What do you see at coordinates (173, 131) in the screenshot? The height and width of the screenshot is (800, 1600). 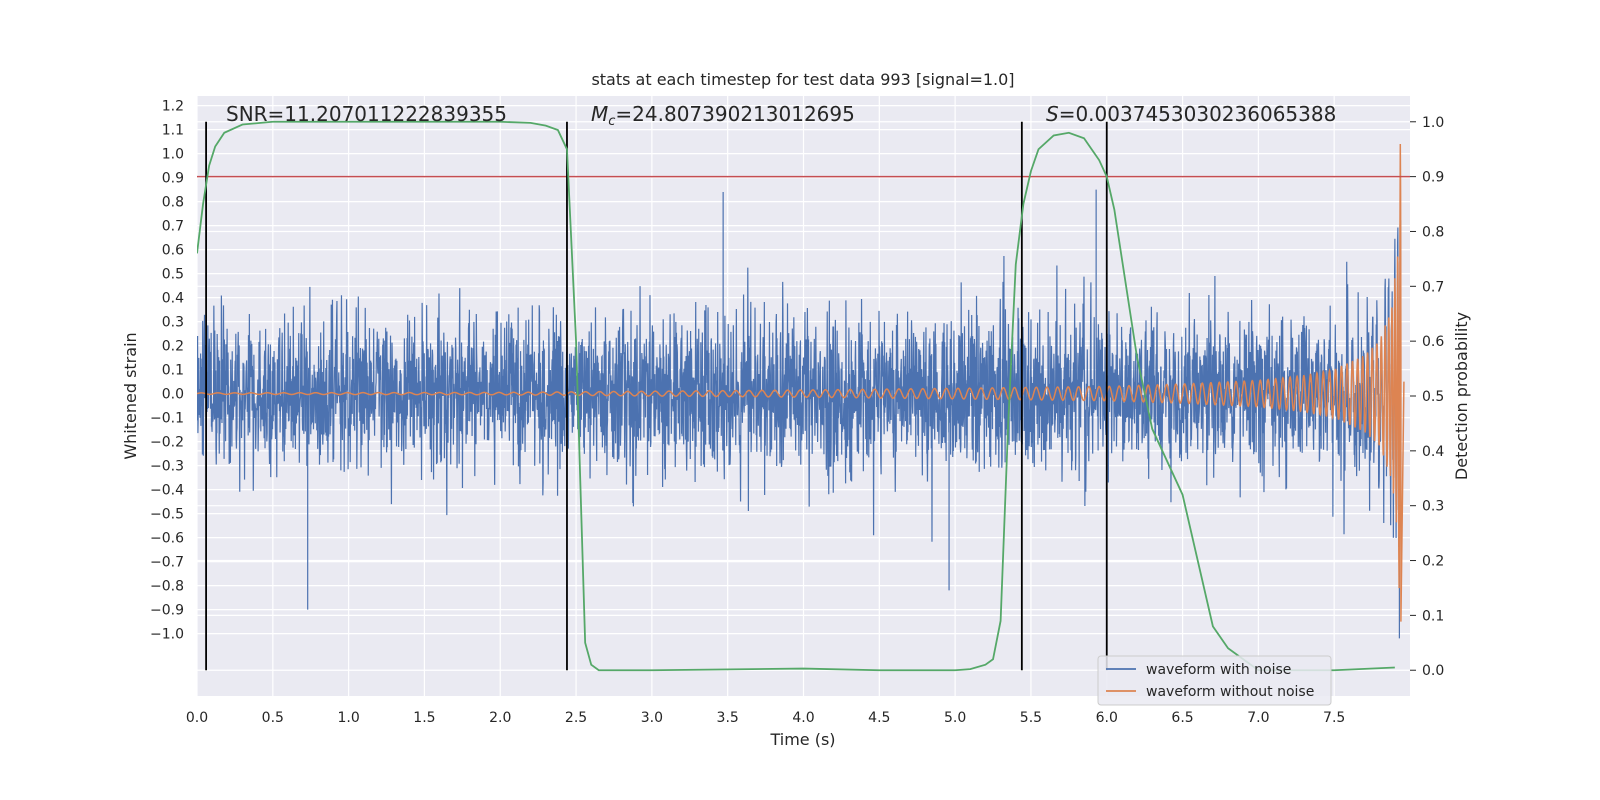 I see `y-tick-label: 1.1` at bounding box center [173, 131].